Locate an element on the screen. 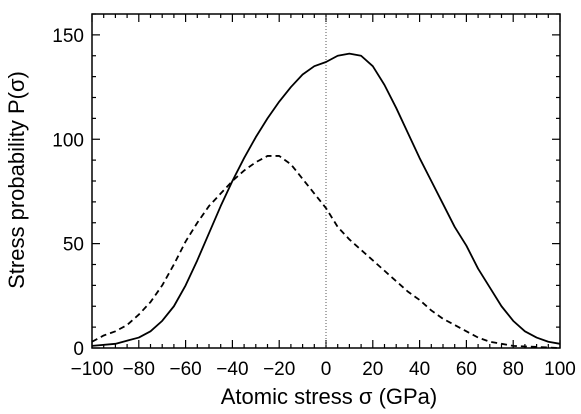 Image resolution: width=581 pixels, height=414 pixels. x-tick-label: 80 is located at coordinates (513, 369).